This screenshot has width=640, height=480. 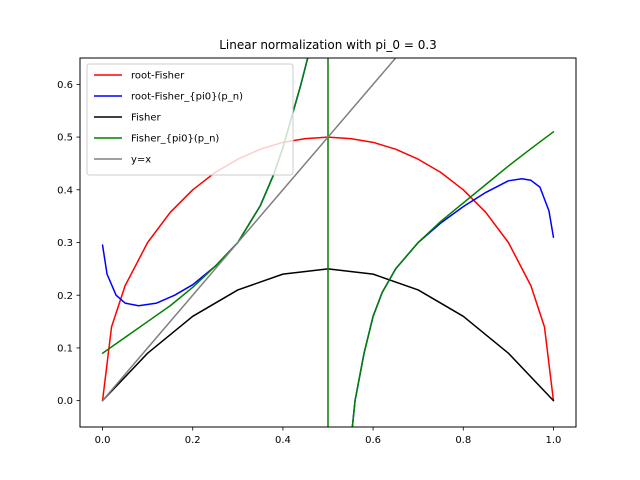 I want to click on y-tick-label-6: 0.6, so click(x=65, y=85).